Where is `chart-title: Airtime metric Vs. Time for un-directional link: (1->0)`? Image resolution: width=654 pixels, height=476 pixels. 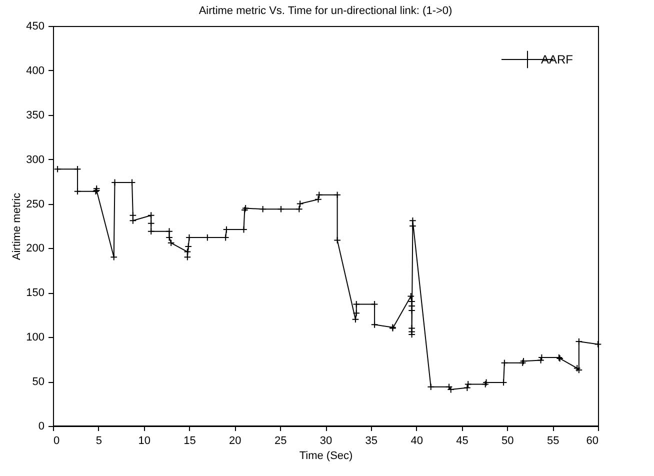
chart-title: Airtime metric Vs. Time for un-directional link: (1->0) is located at coordinates (325, 11).